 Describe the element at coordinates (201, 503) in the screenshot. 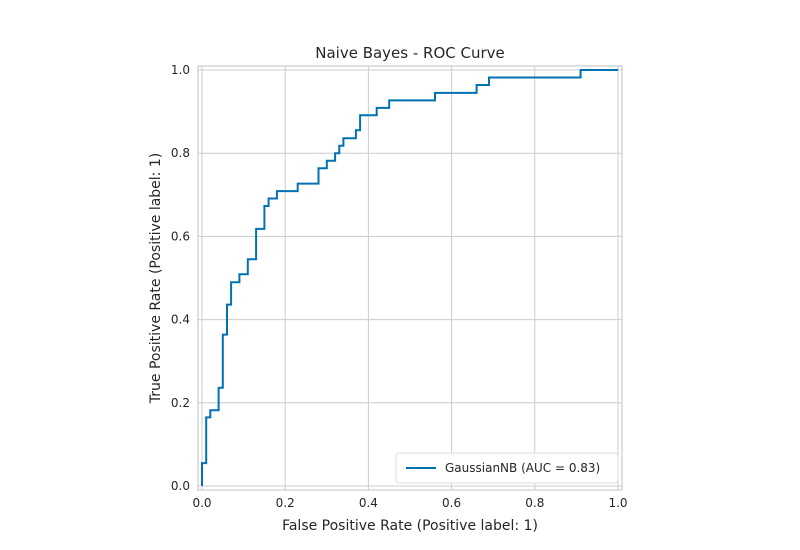

I see `x-tick-label: 0.0` at that location.